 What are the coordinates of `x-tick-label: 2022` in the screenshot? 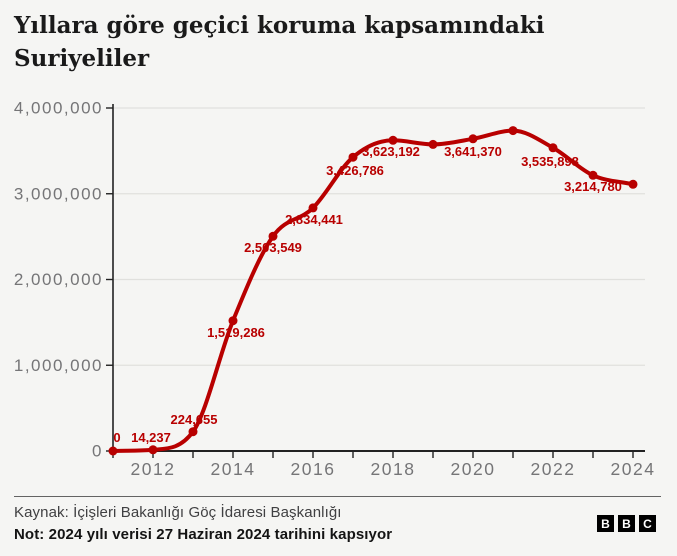 It's located at (553, 469).